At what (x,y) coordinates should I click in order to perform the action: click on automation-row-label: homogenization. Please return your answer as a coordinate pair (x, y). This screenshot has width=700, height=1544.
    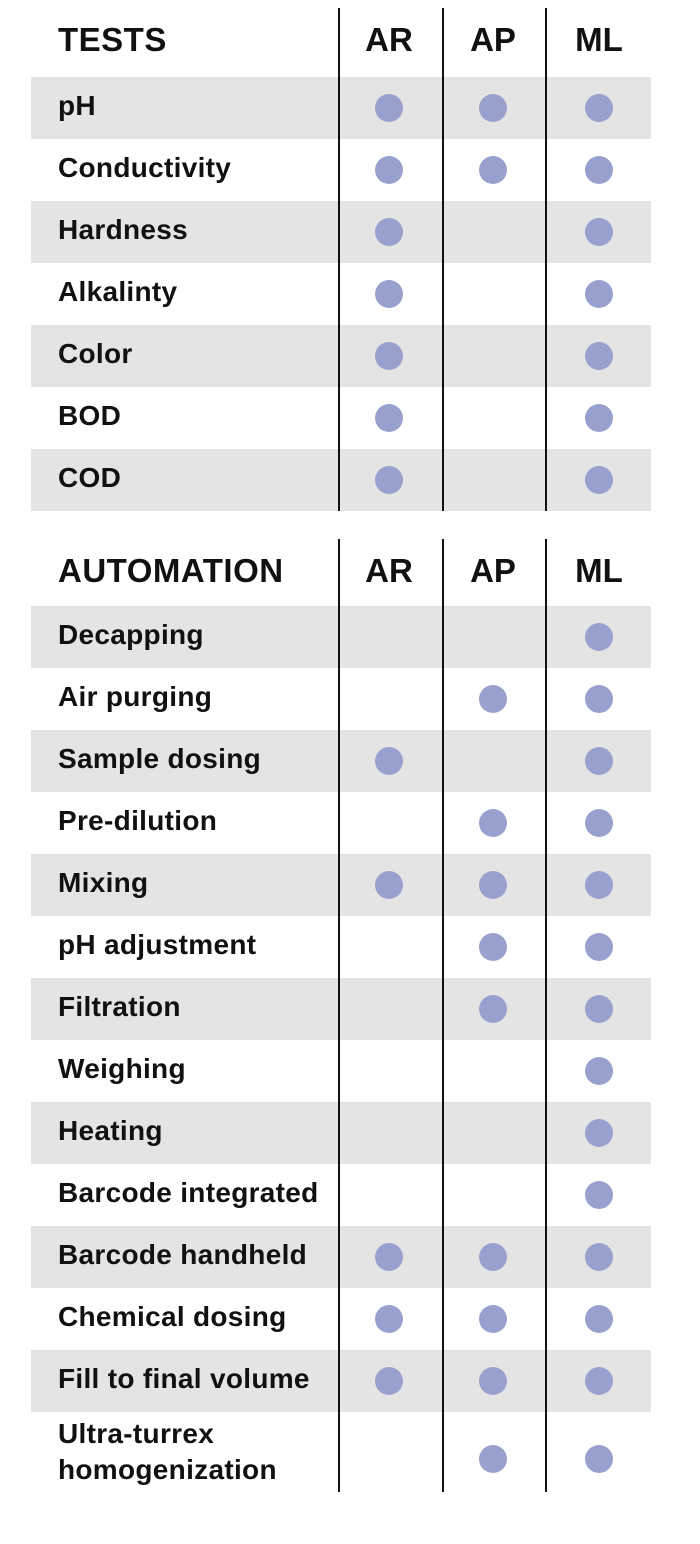
    Looking at the image, I should click on (167, 1469).